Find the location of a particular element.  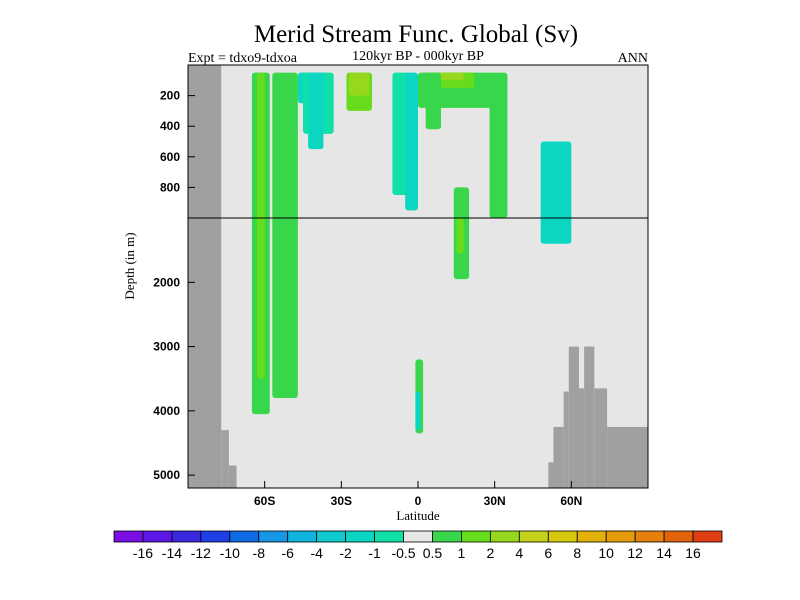

colorbar-label: 2 is located at coordinates (490, 553).